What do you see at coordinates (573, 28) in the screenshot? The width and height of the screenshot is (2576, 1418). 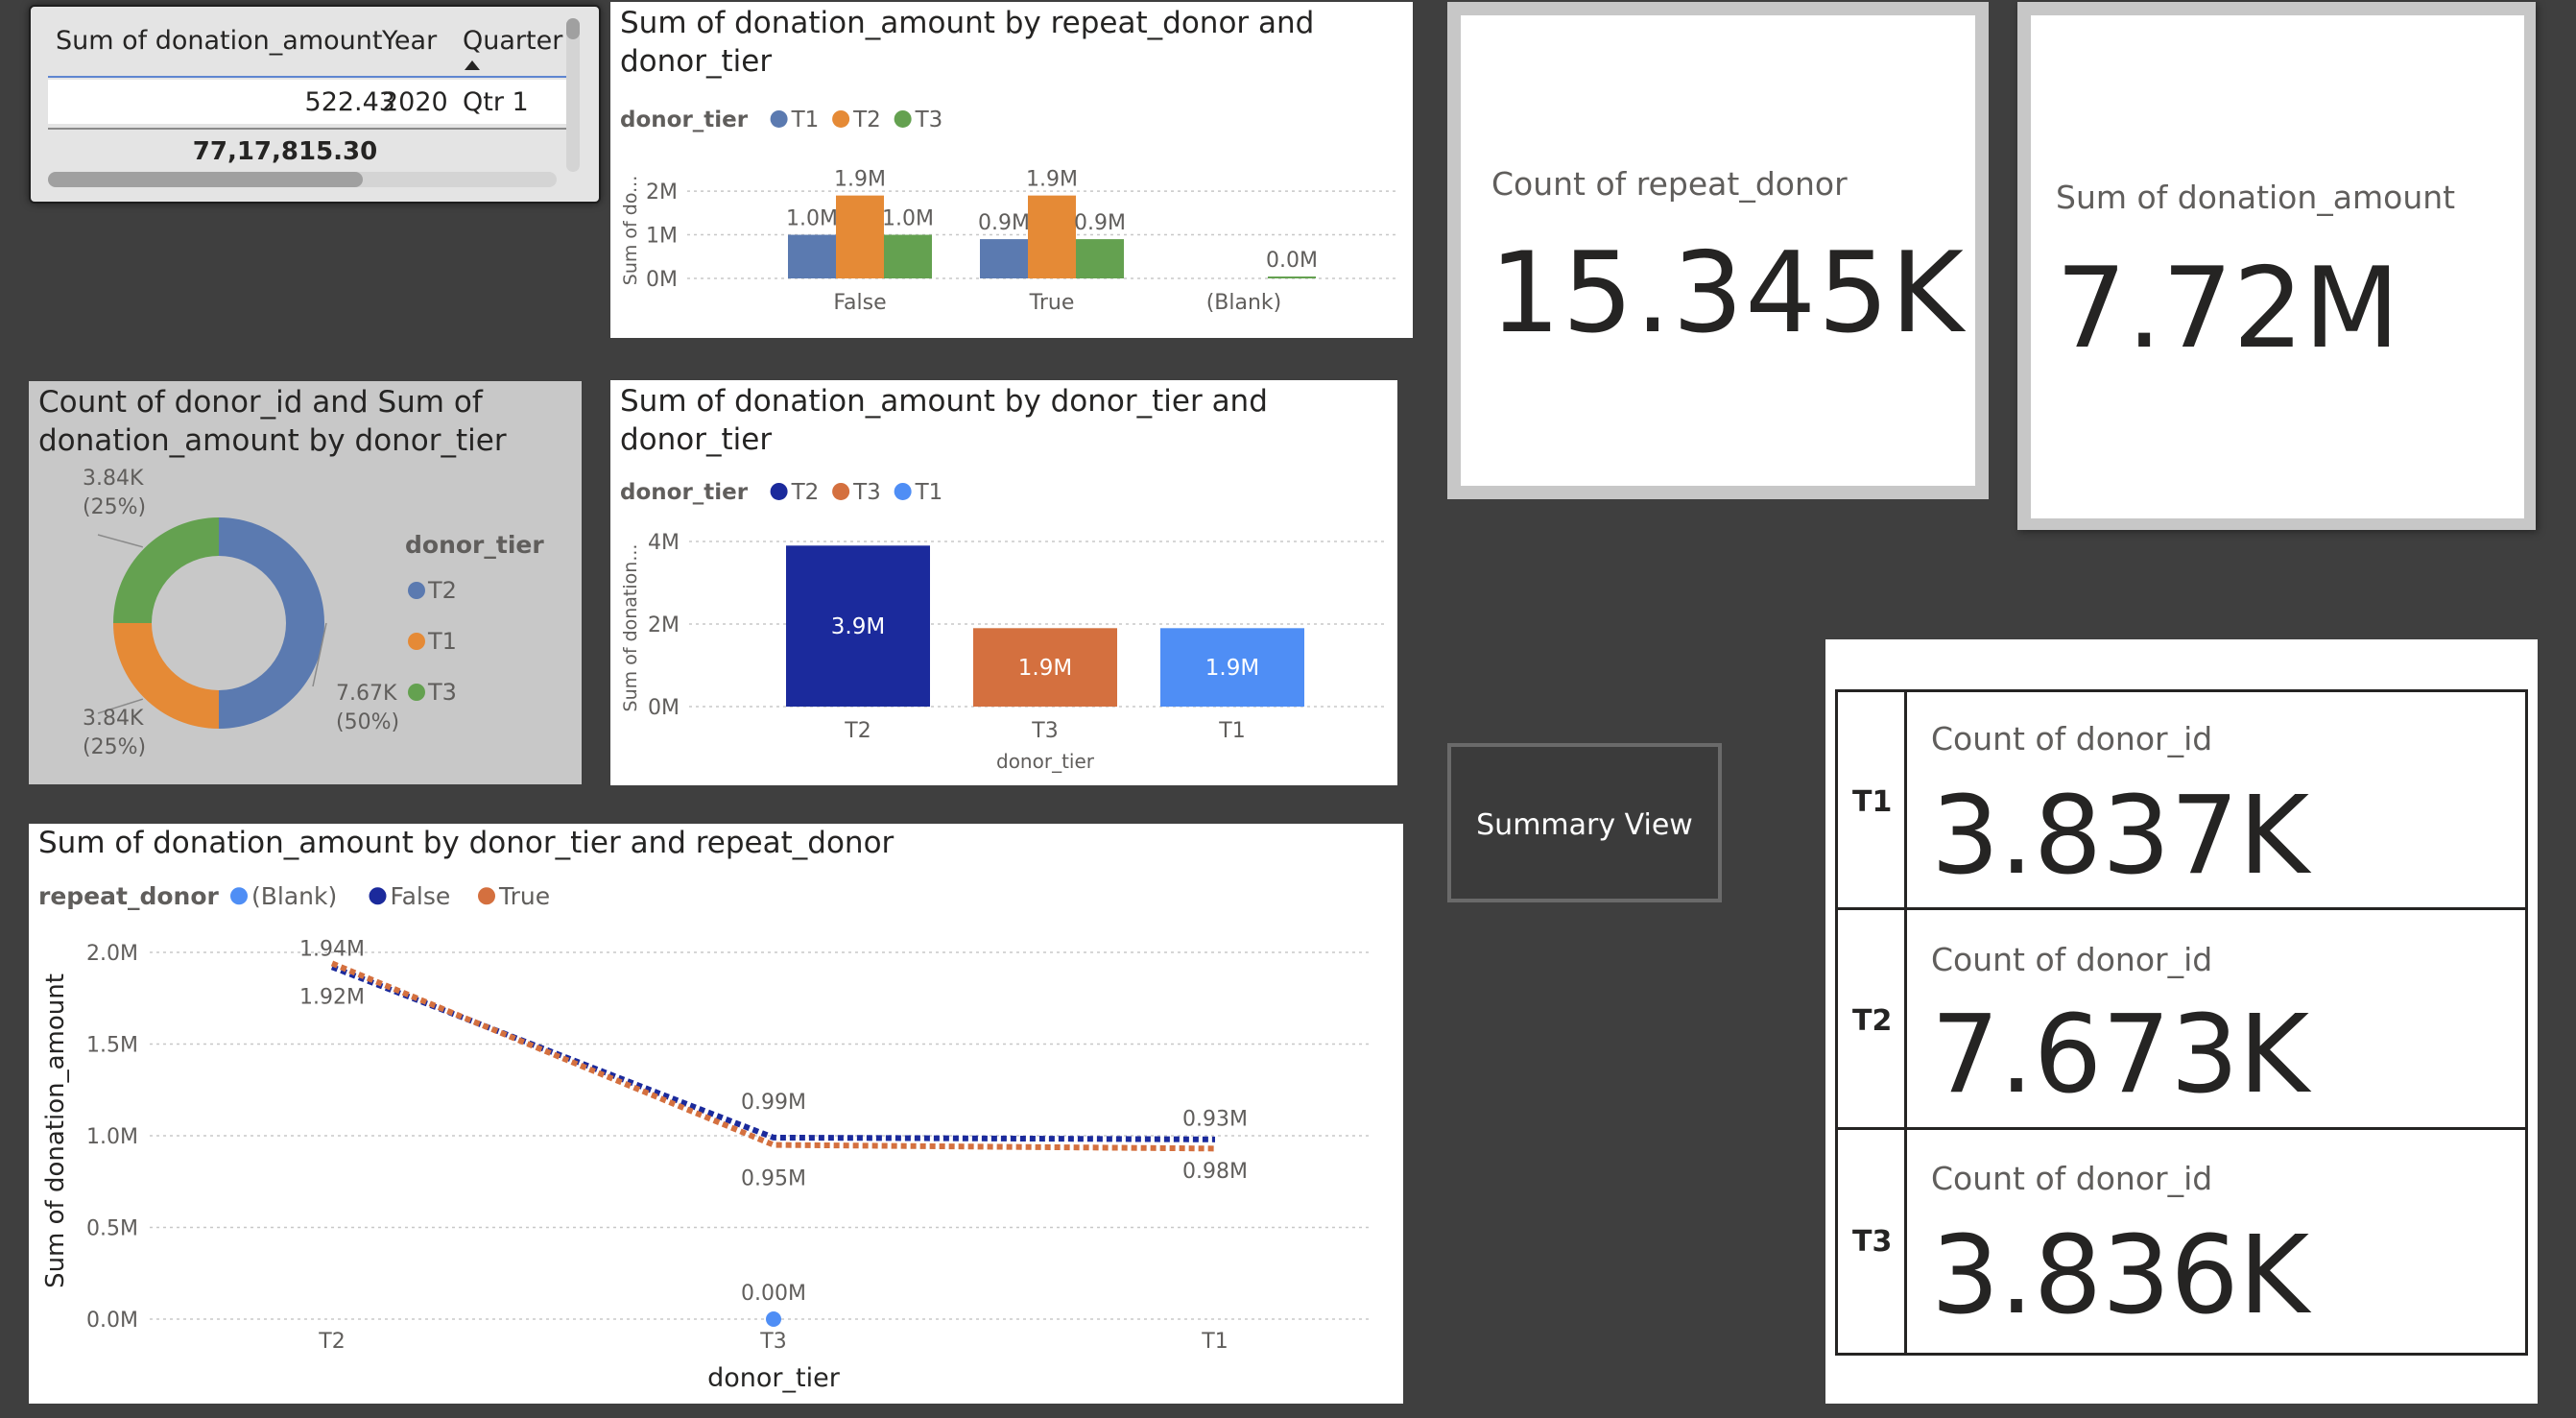 I see `vertical-scrollbar-thumb` at bounding box center [573, 28].